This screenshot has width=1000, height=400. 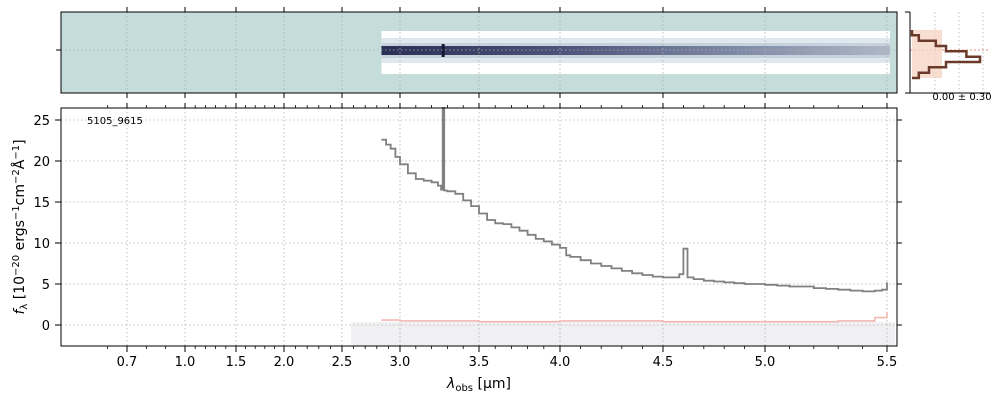 I want to click on object-id-label: 5105_9615, so click(x=115, y=121).